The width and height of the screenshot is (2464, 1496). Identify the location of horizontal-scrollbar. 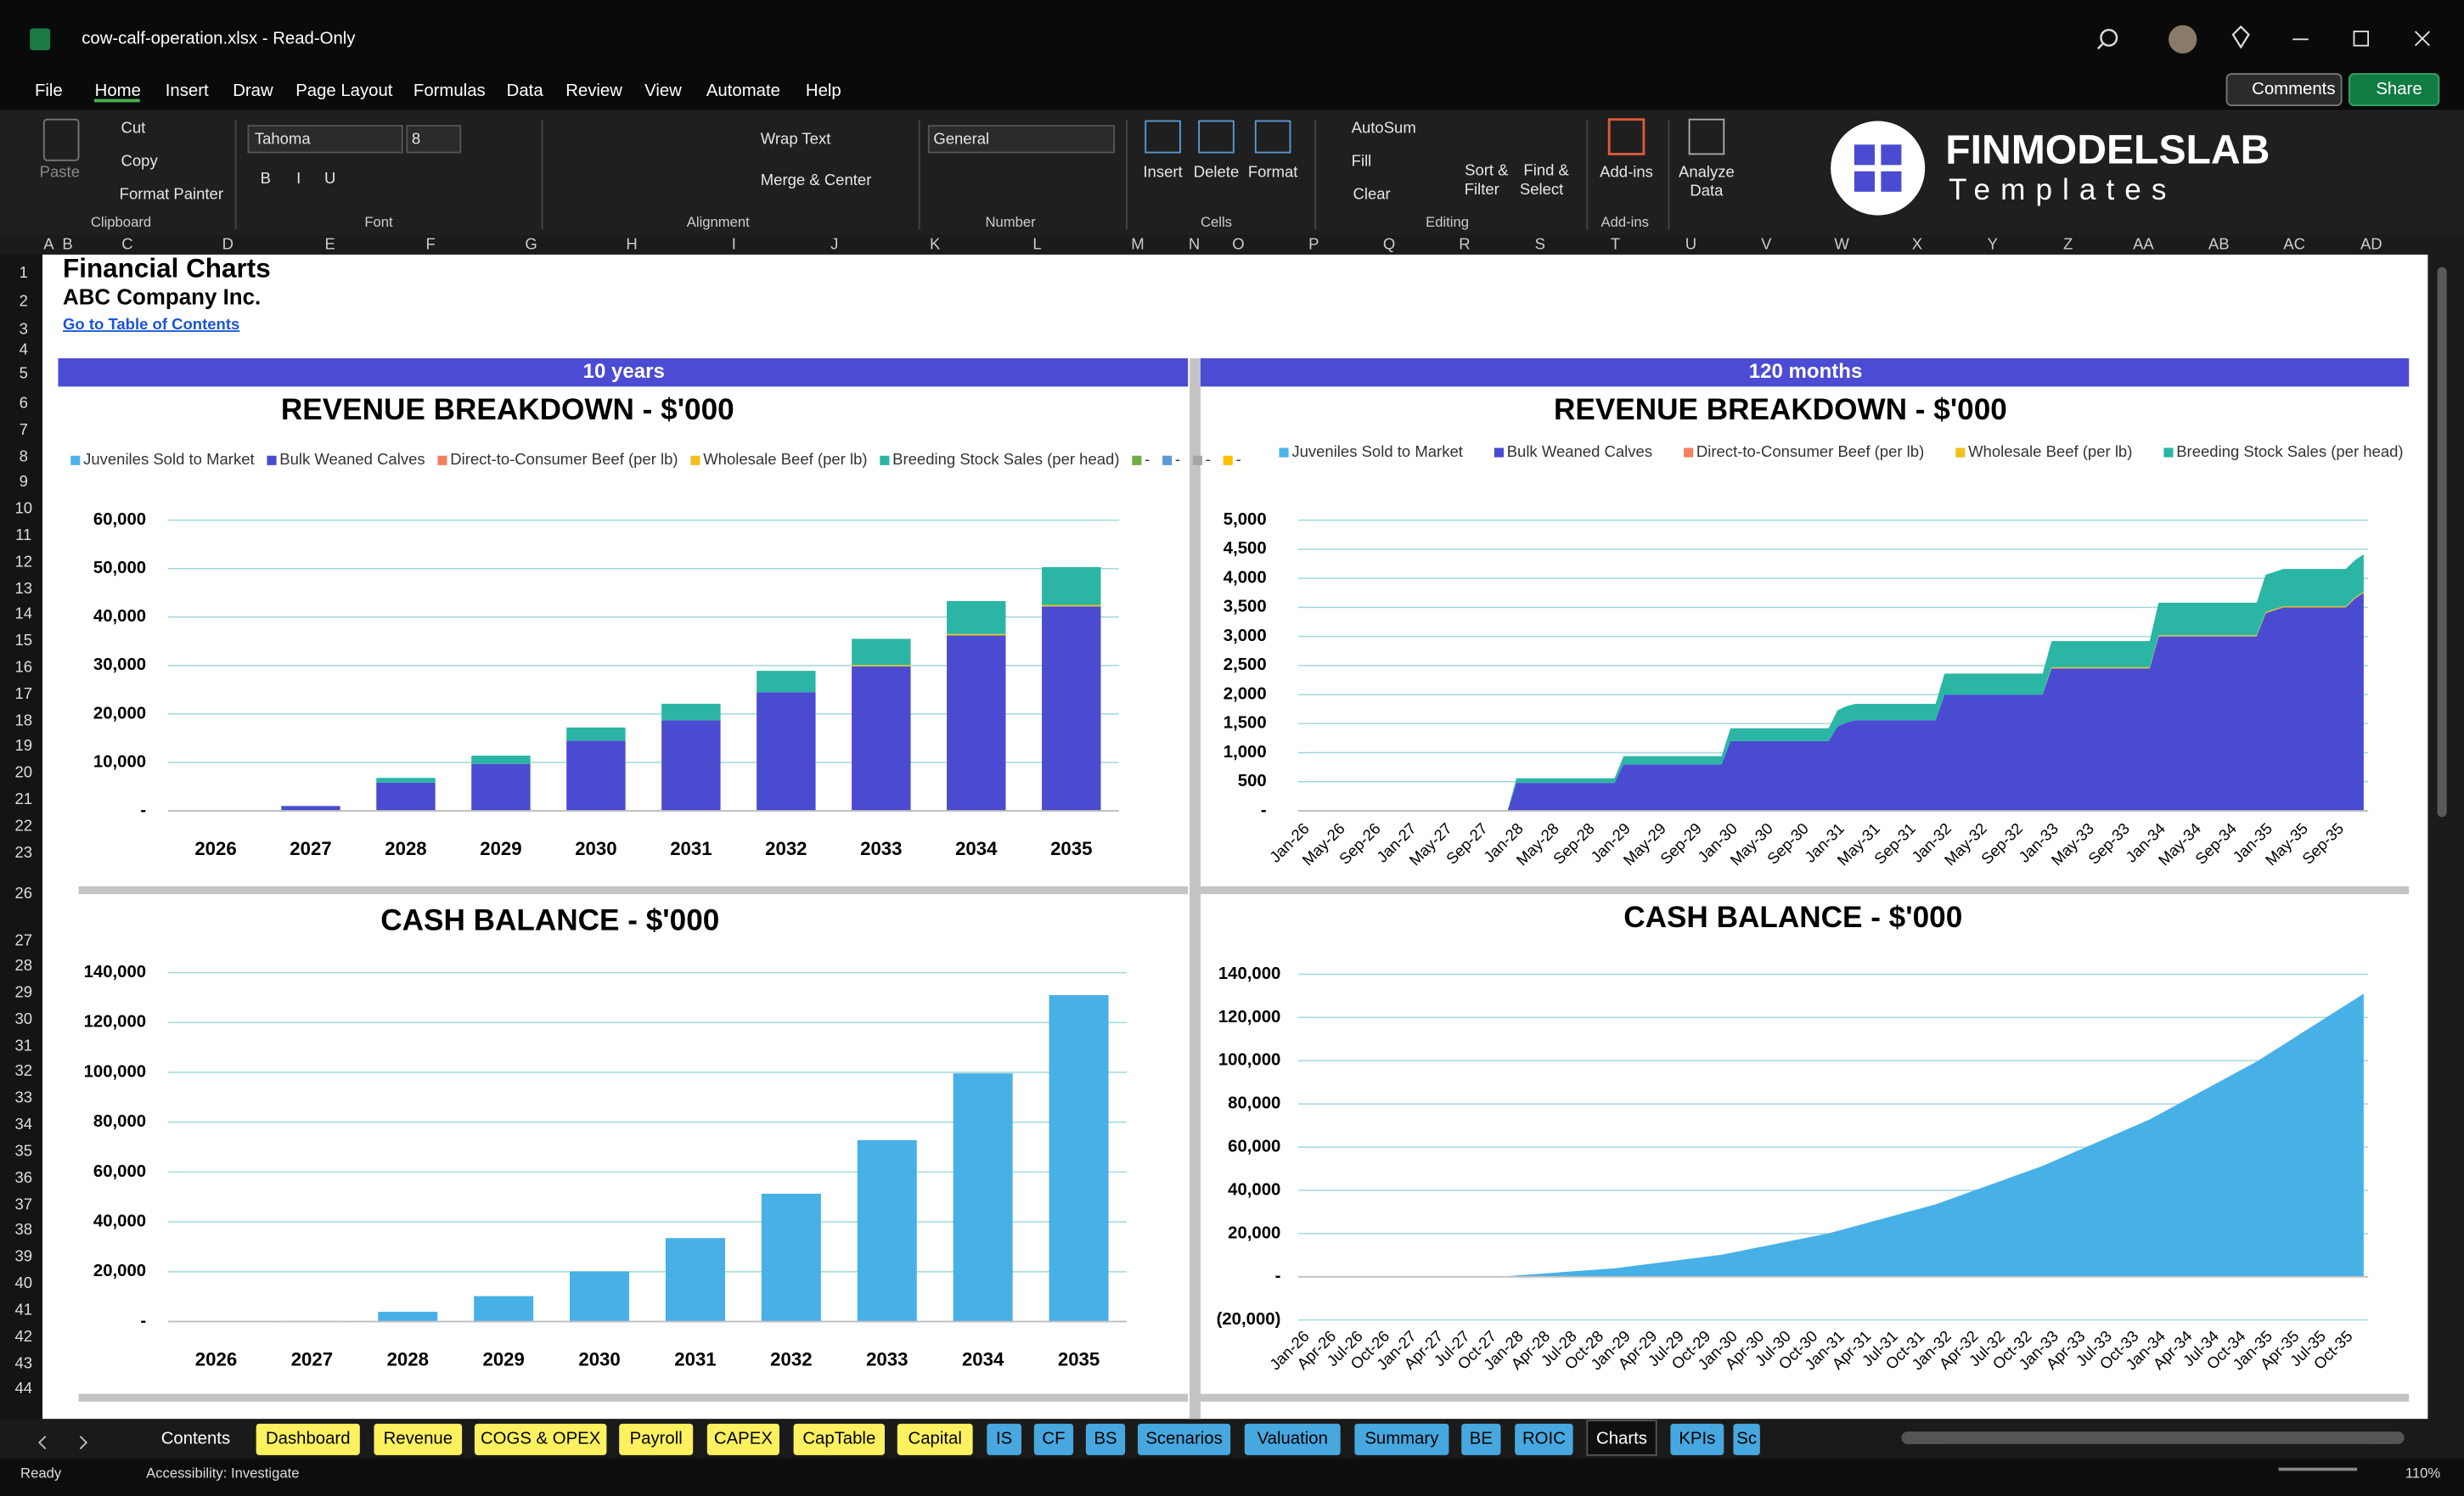
(2153, 1437).